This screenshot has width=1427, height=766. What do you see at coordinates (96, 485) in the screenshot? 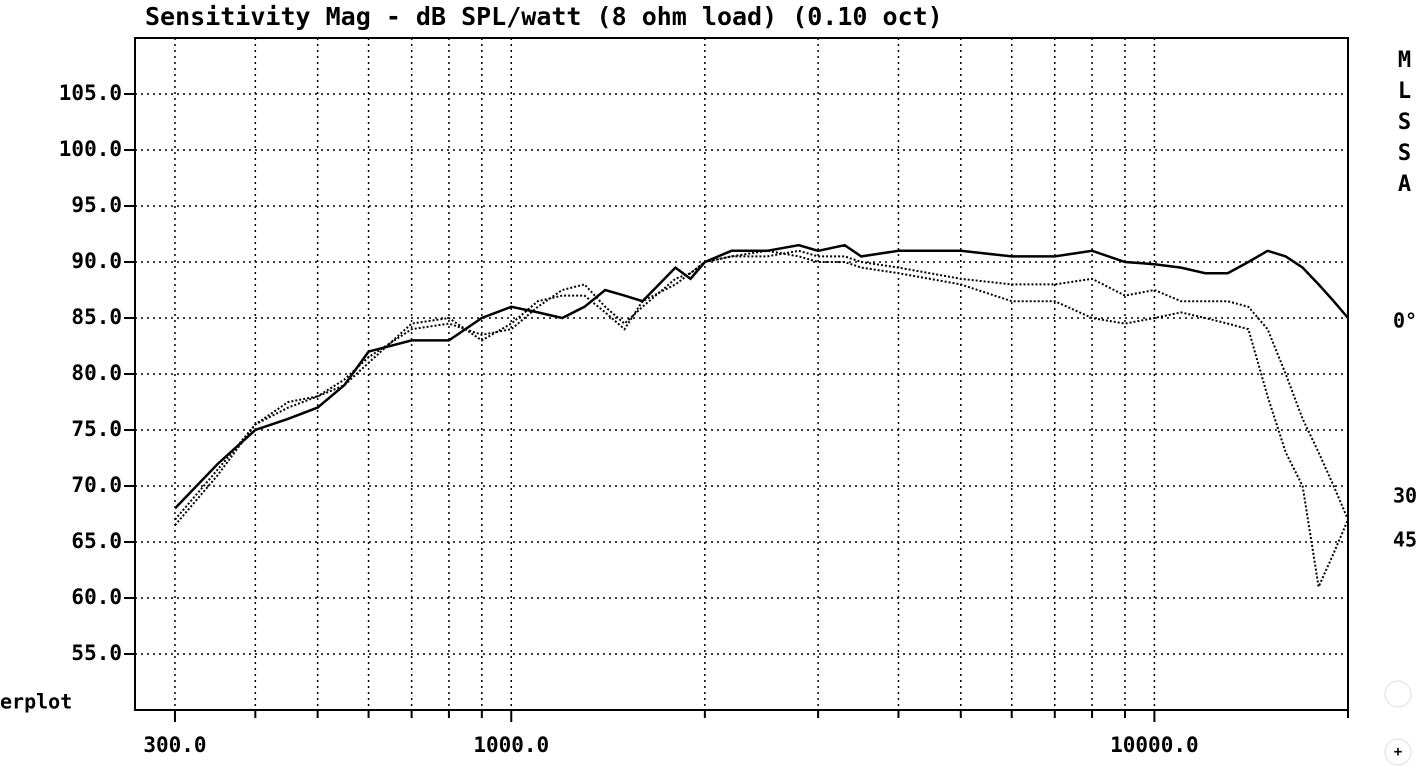
I see `y-tick-label: 70.0` at bounding box center [96, 485].